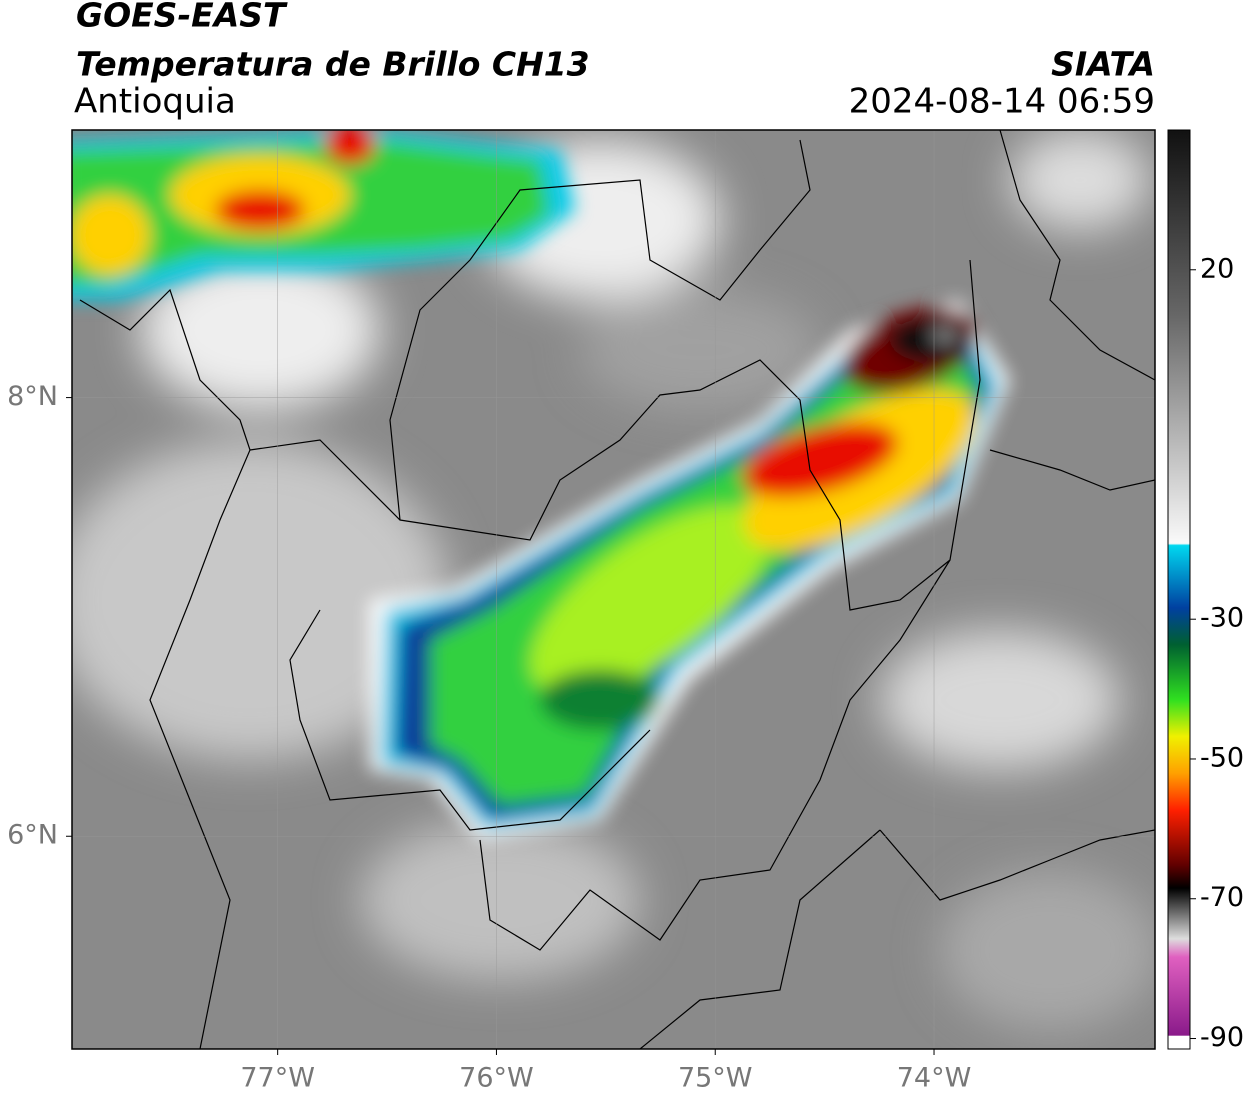  Describe the element at coordinates (182, 17) in the screenshot. I see `title: GOES-EAST` at that location.